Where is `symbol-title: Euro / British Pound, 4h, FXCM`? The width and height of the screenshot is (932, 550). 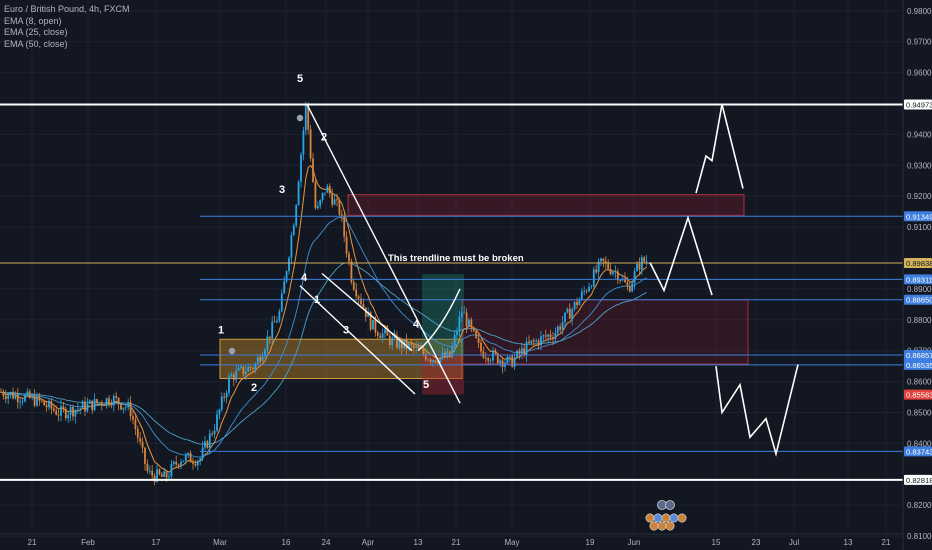 symbol-title: Euro / British Pound, 4h, FXCM is located at coordinates (67, 9).